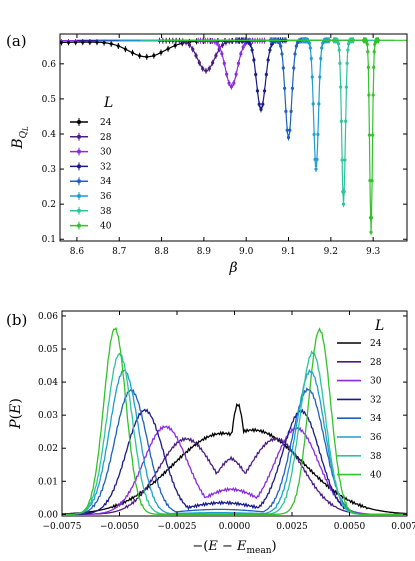  I want to click on panel-b-legend-label: 30, so click(376, 382).